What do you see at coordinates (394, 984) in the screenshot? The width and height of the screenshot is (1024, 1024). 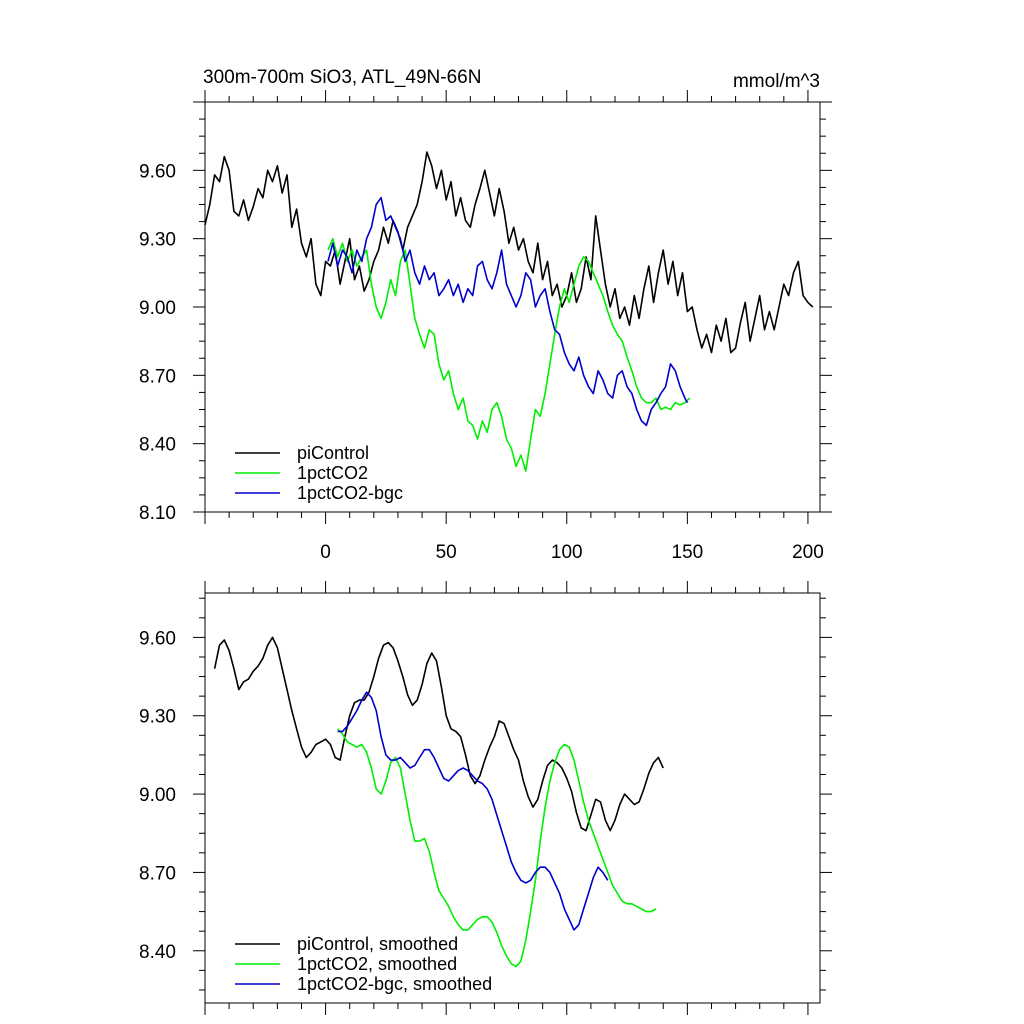 I see `legend-label: 1pctCO2-bgc, smoothed` at bounding box center [394, 984].